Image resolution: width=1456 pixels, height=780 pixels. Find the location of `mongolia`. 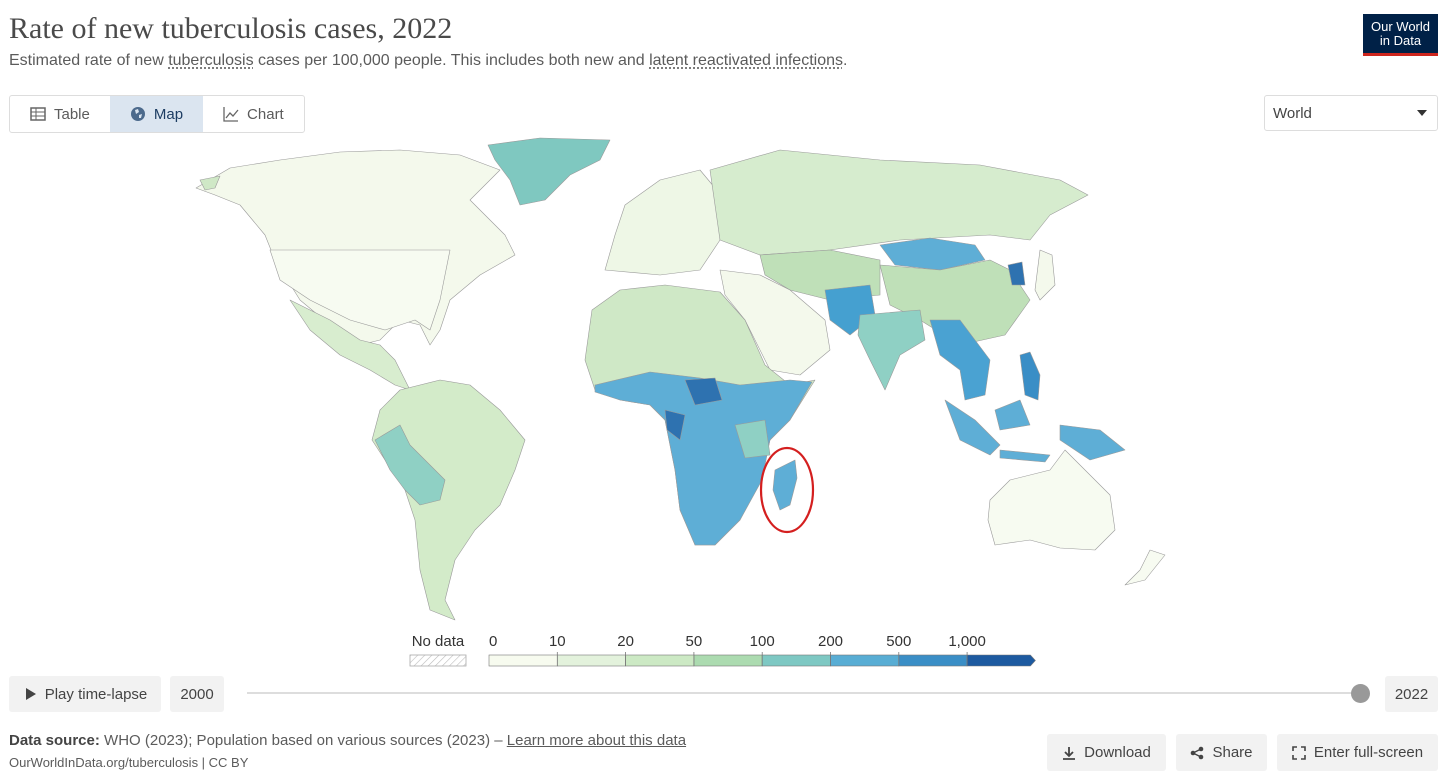

mongolia is located at coordinates (932, 254).